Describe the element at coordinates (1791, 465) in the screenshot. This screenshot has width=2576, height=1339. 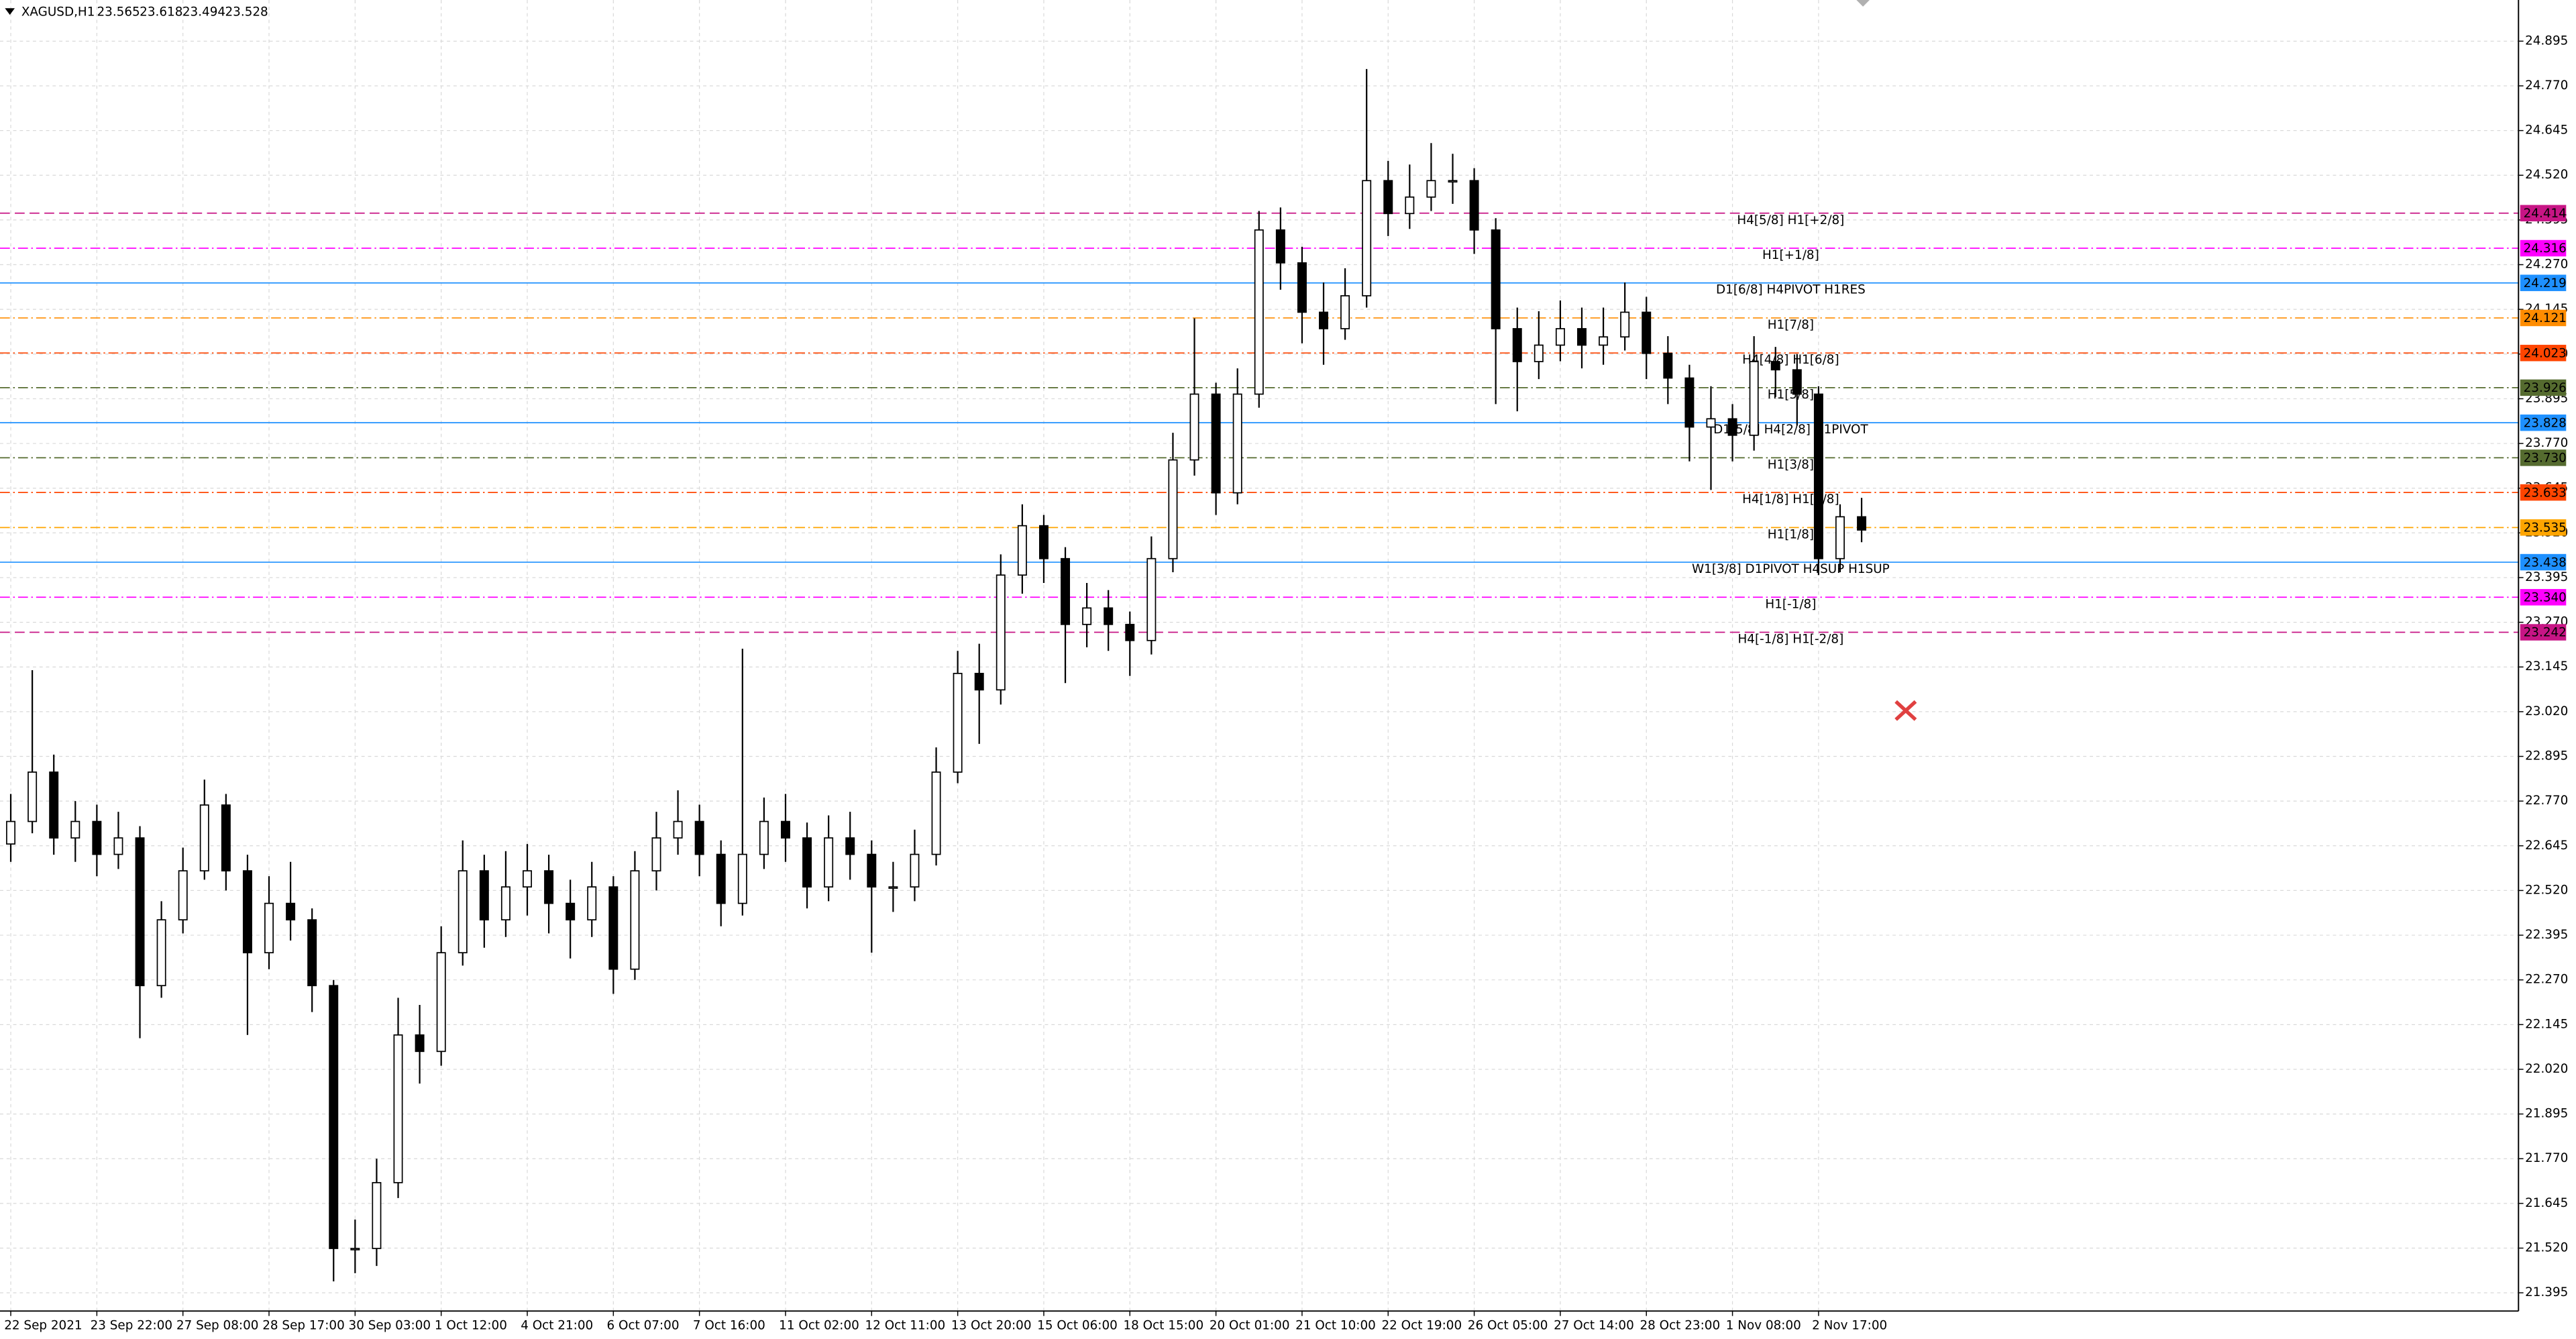
I see `level-label: H1[3/8]` at that location.